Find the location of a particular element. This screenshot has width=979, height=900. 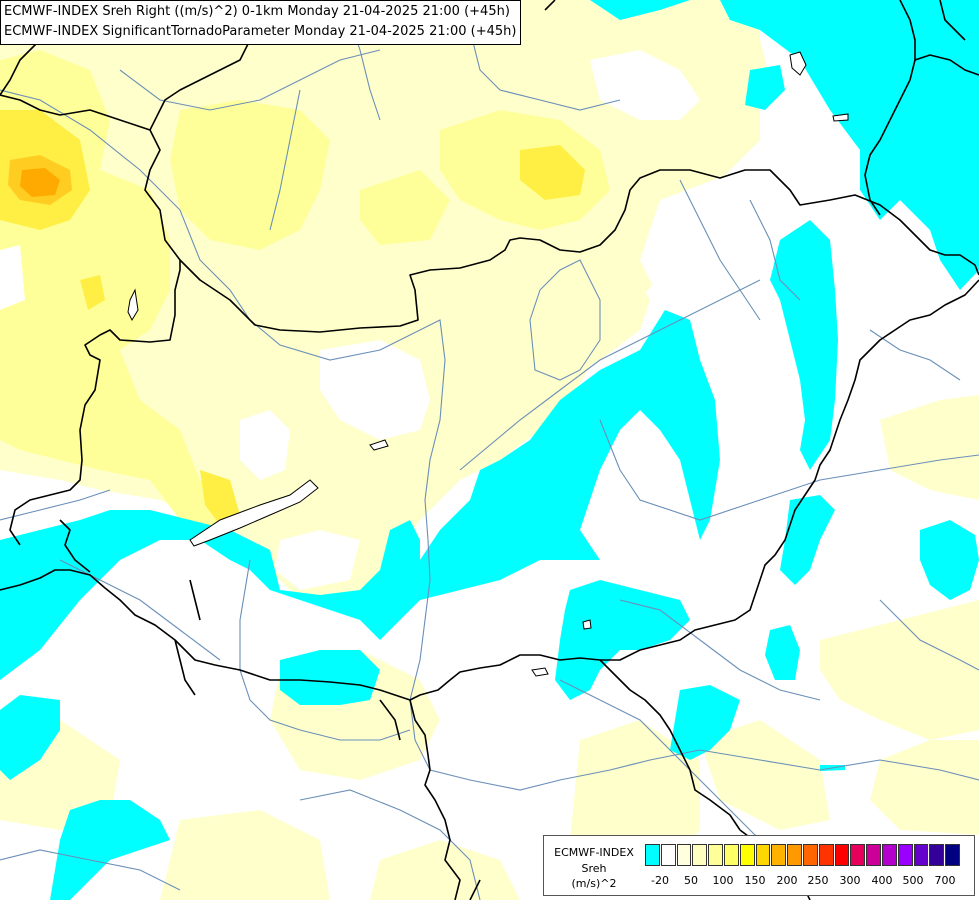

legend-tick-label: 200 is located at coordinates (787, 880).